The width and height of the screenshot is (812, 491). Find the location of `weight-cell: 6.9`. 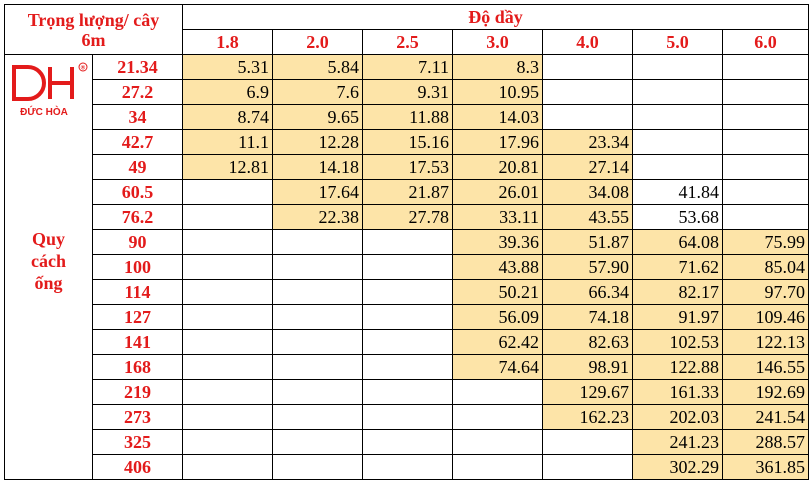

weight-cell: 6.9 is located at coordinates (227, 92).